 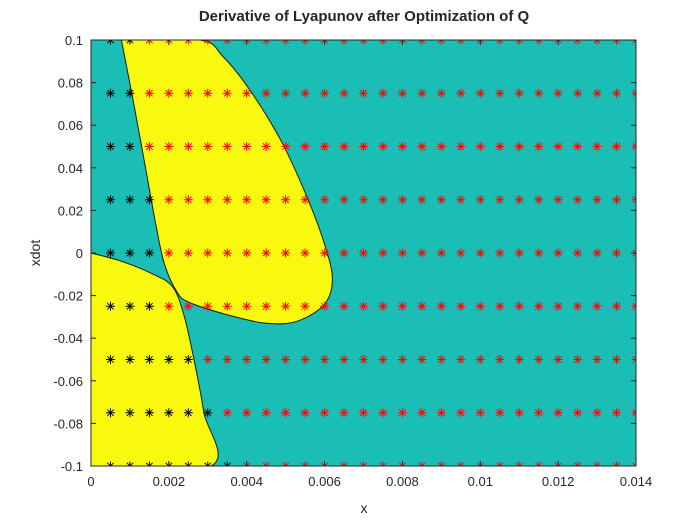 I want to click on x-tick-label: 0.006, so click(x=324, y=481).